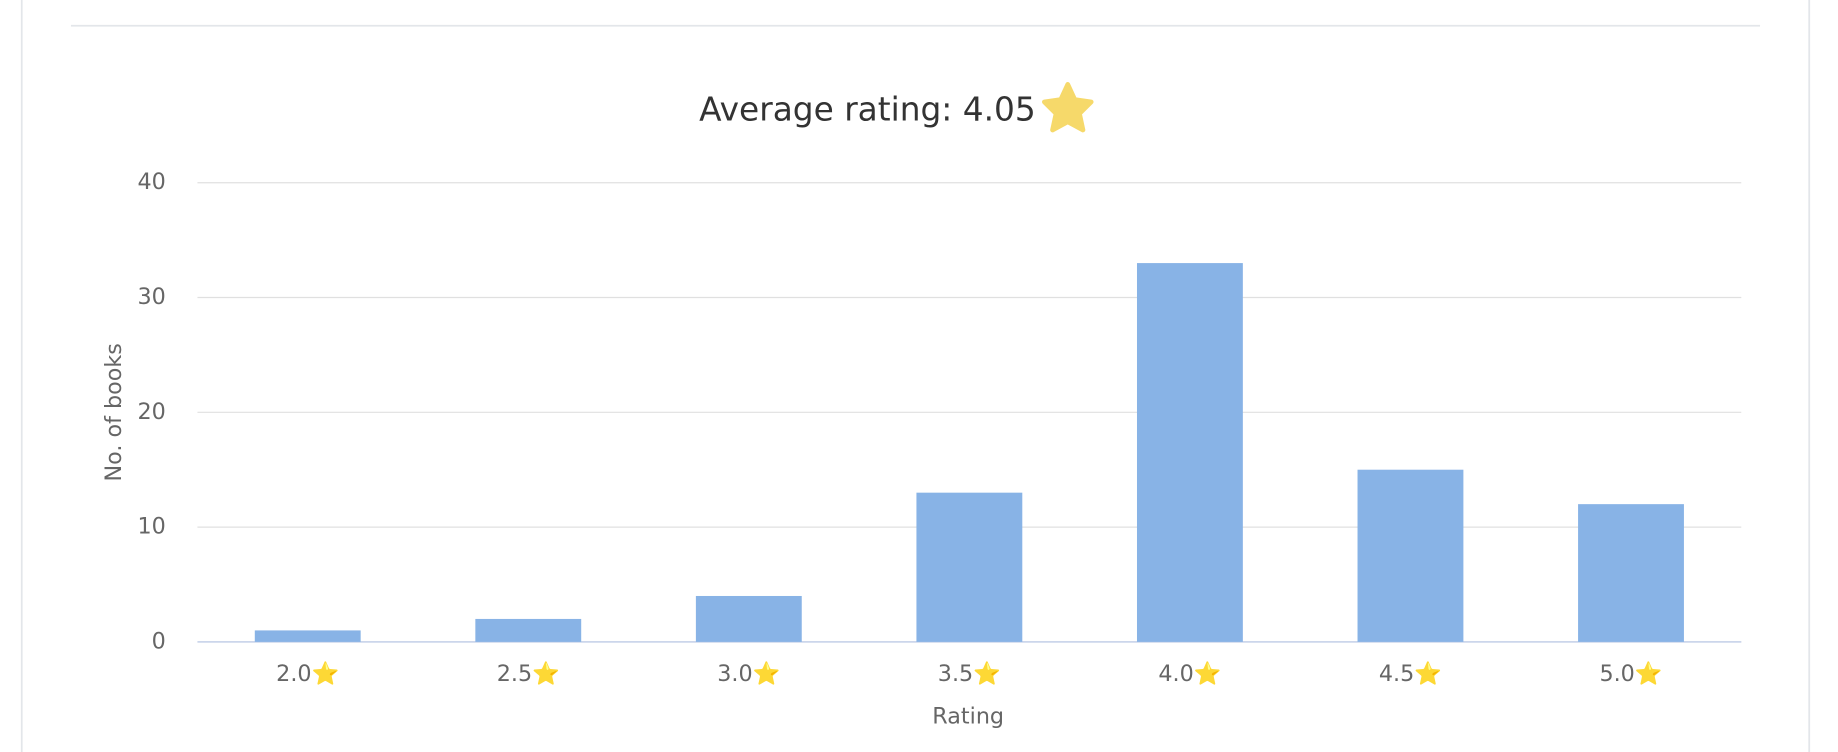  I want to click on y-tick-label: 30, so click(152, 297).